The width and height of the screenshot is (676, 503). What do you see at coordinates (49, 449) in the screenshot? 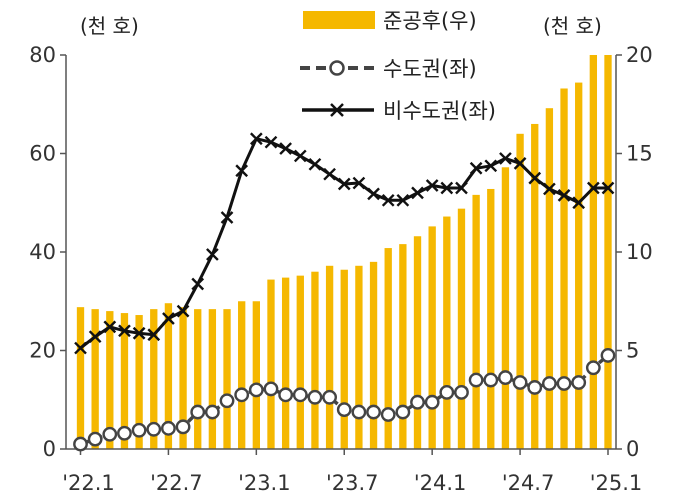
I see `left-tick-label: 0` at bounding box center [49, 449].